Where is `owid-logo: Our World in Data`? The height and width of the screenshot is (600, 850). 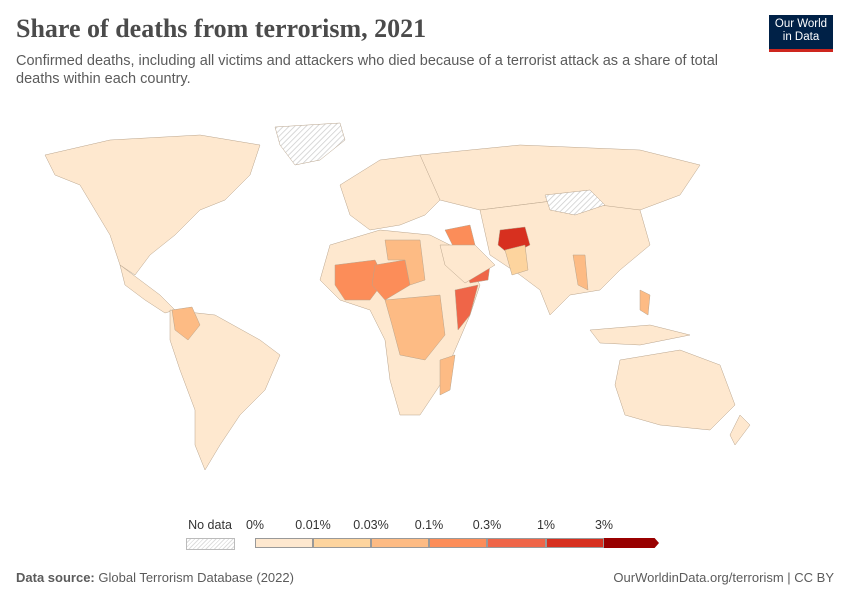
owid-logo: Our World in Data is located at coordinates (801, 33).